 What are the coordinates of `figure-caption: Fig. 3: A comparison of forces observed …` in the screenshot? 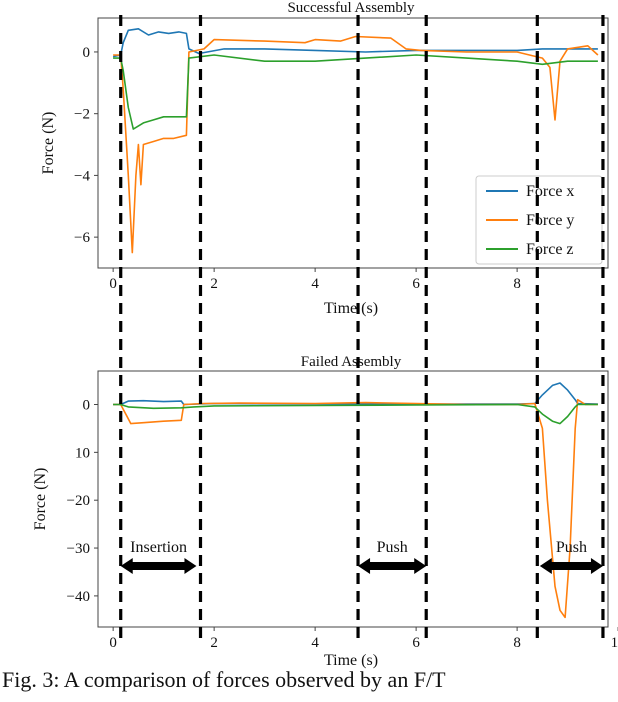 It's located at (224, 679).